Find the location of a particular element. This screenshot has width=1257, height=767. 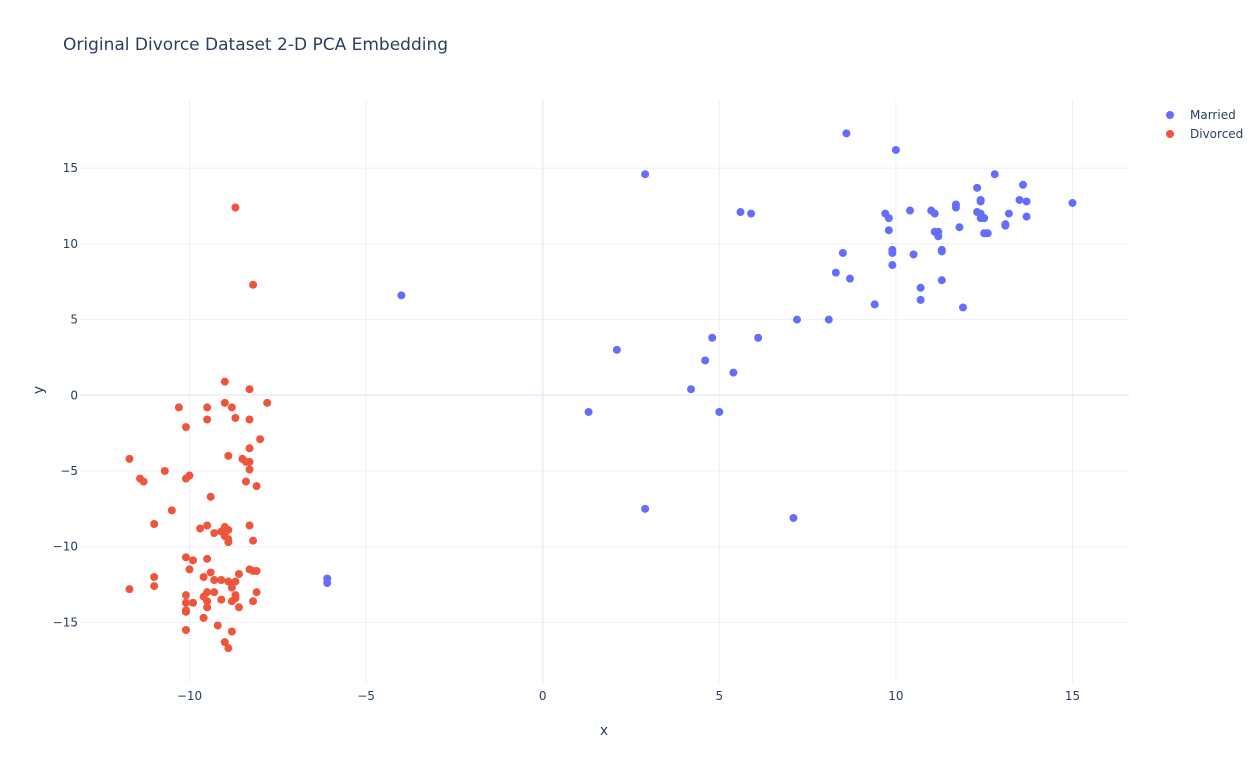

legend: Married Divorced is located at coordinates (1204, 124).